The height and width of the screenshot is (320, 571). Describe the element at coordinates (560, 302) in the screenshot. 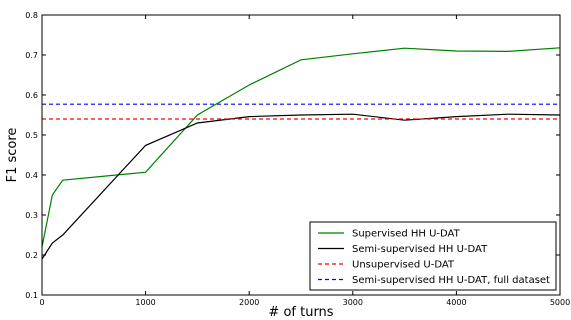

I see `x-tick-label: 5000` at that location.